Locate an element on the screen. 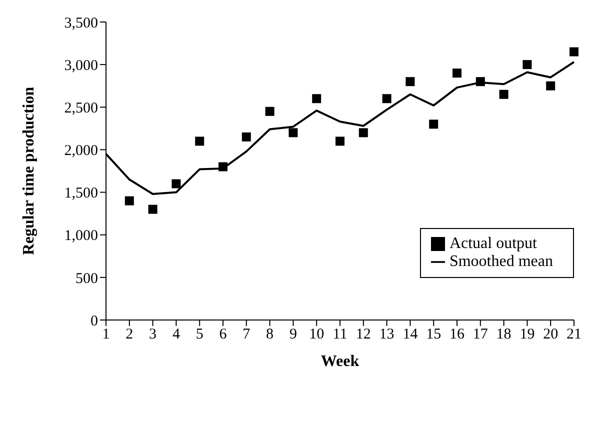  x-tick-label: 5 is located at coordinates (200, 334).